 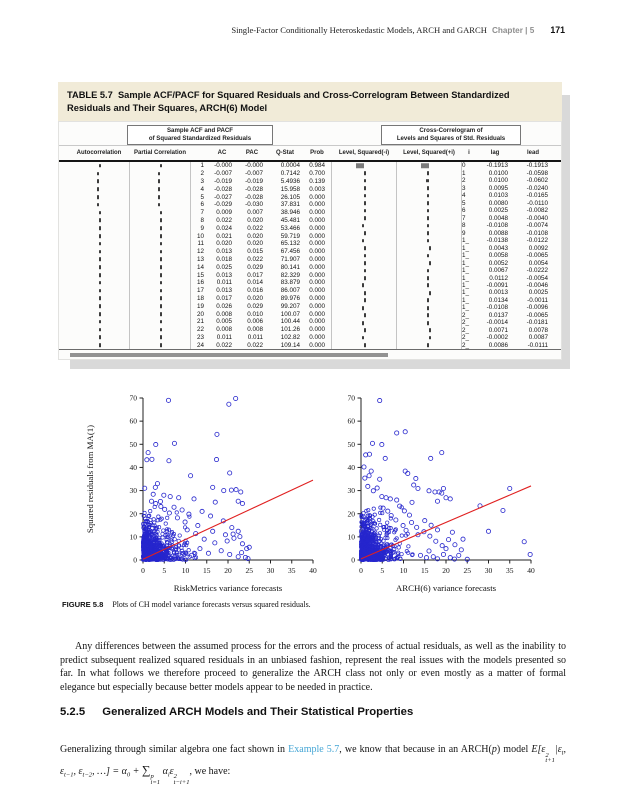 I want to click on table-row: 17 0.013 0.016 86.007 0.000, so click(x=260, y=291).